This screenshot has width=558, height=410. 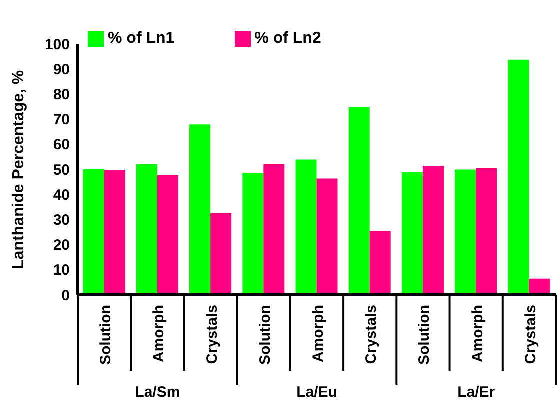 What do you see at coordinates (19, 170) in the screenshot?
I see `y-axis-title: Lanthanide Percentage, %` at bounding box center [19, 170].